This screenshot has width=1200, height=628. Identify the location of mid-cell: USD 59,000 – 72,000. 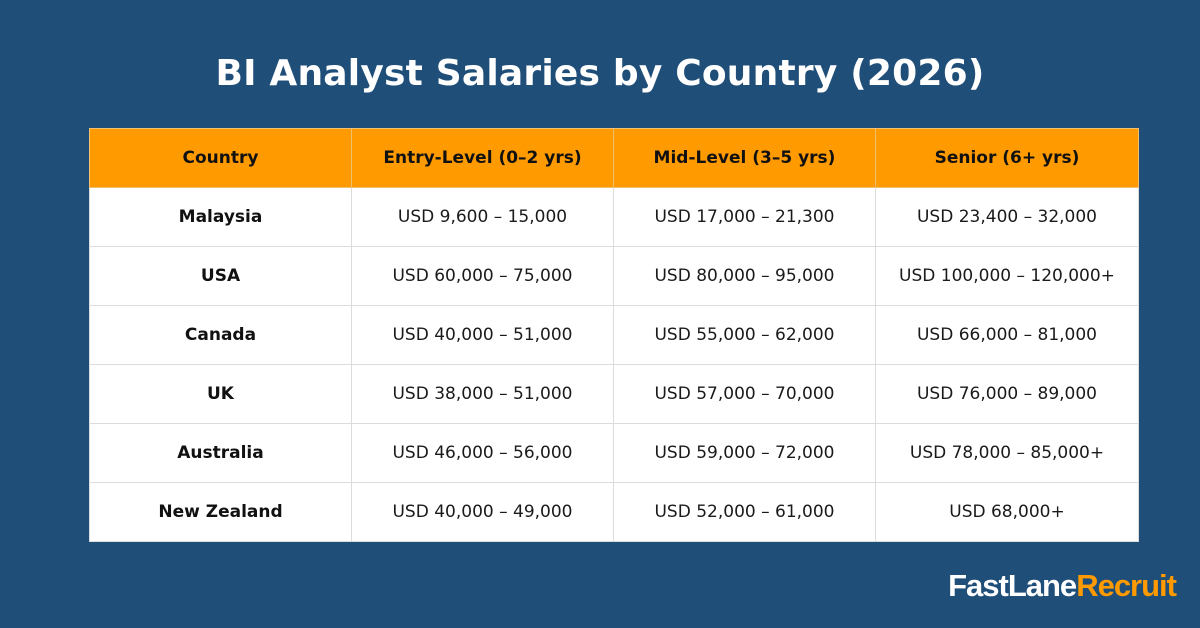
(744, 453).